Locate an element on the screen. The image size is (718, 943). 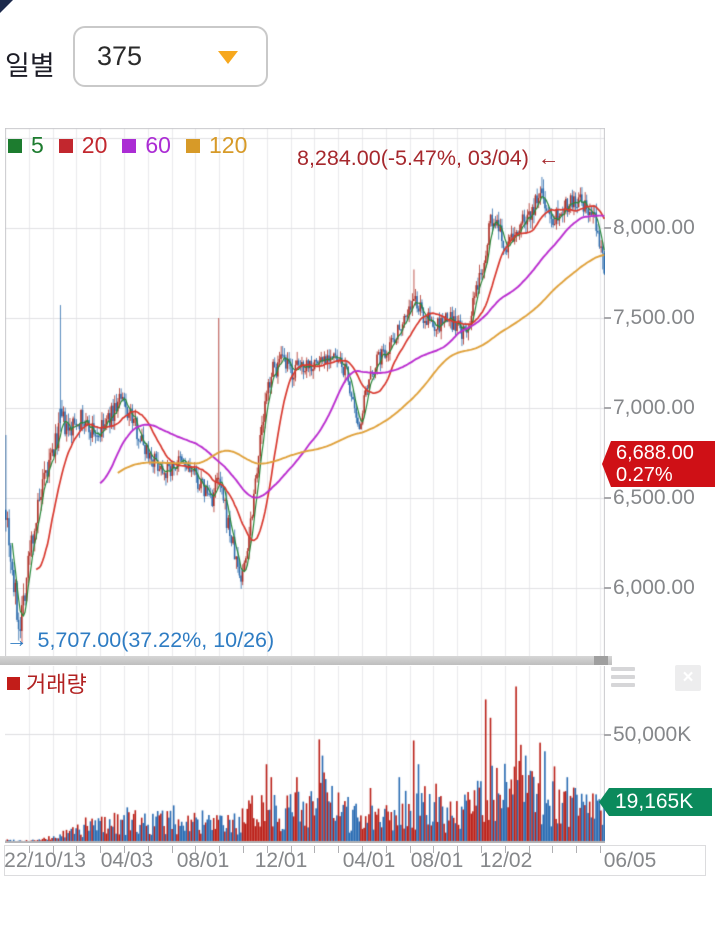
price-axis-label: 7,500.00 is located at coordinates (654, 318).